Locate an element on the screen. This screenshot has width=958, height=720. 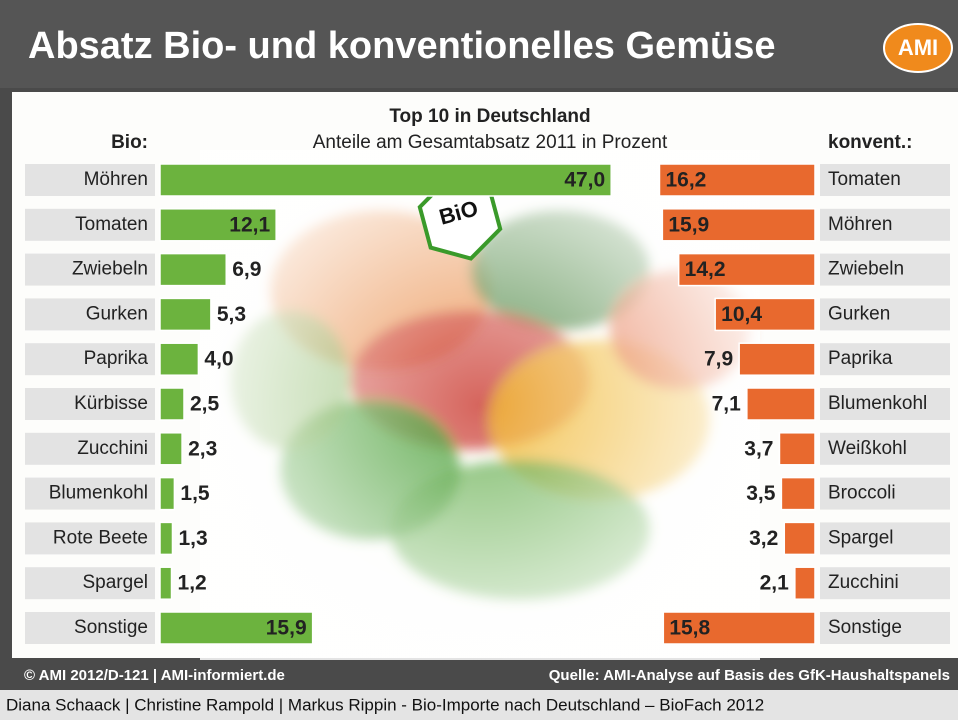
footer-bar is located at coordinates (479, 675).